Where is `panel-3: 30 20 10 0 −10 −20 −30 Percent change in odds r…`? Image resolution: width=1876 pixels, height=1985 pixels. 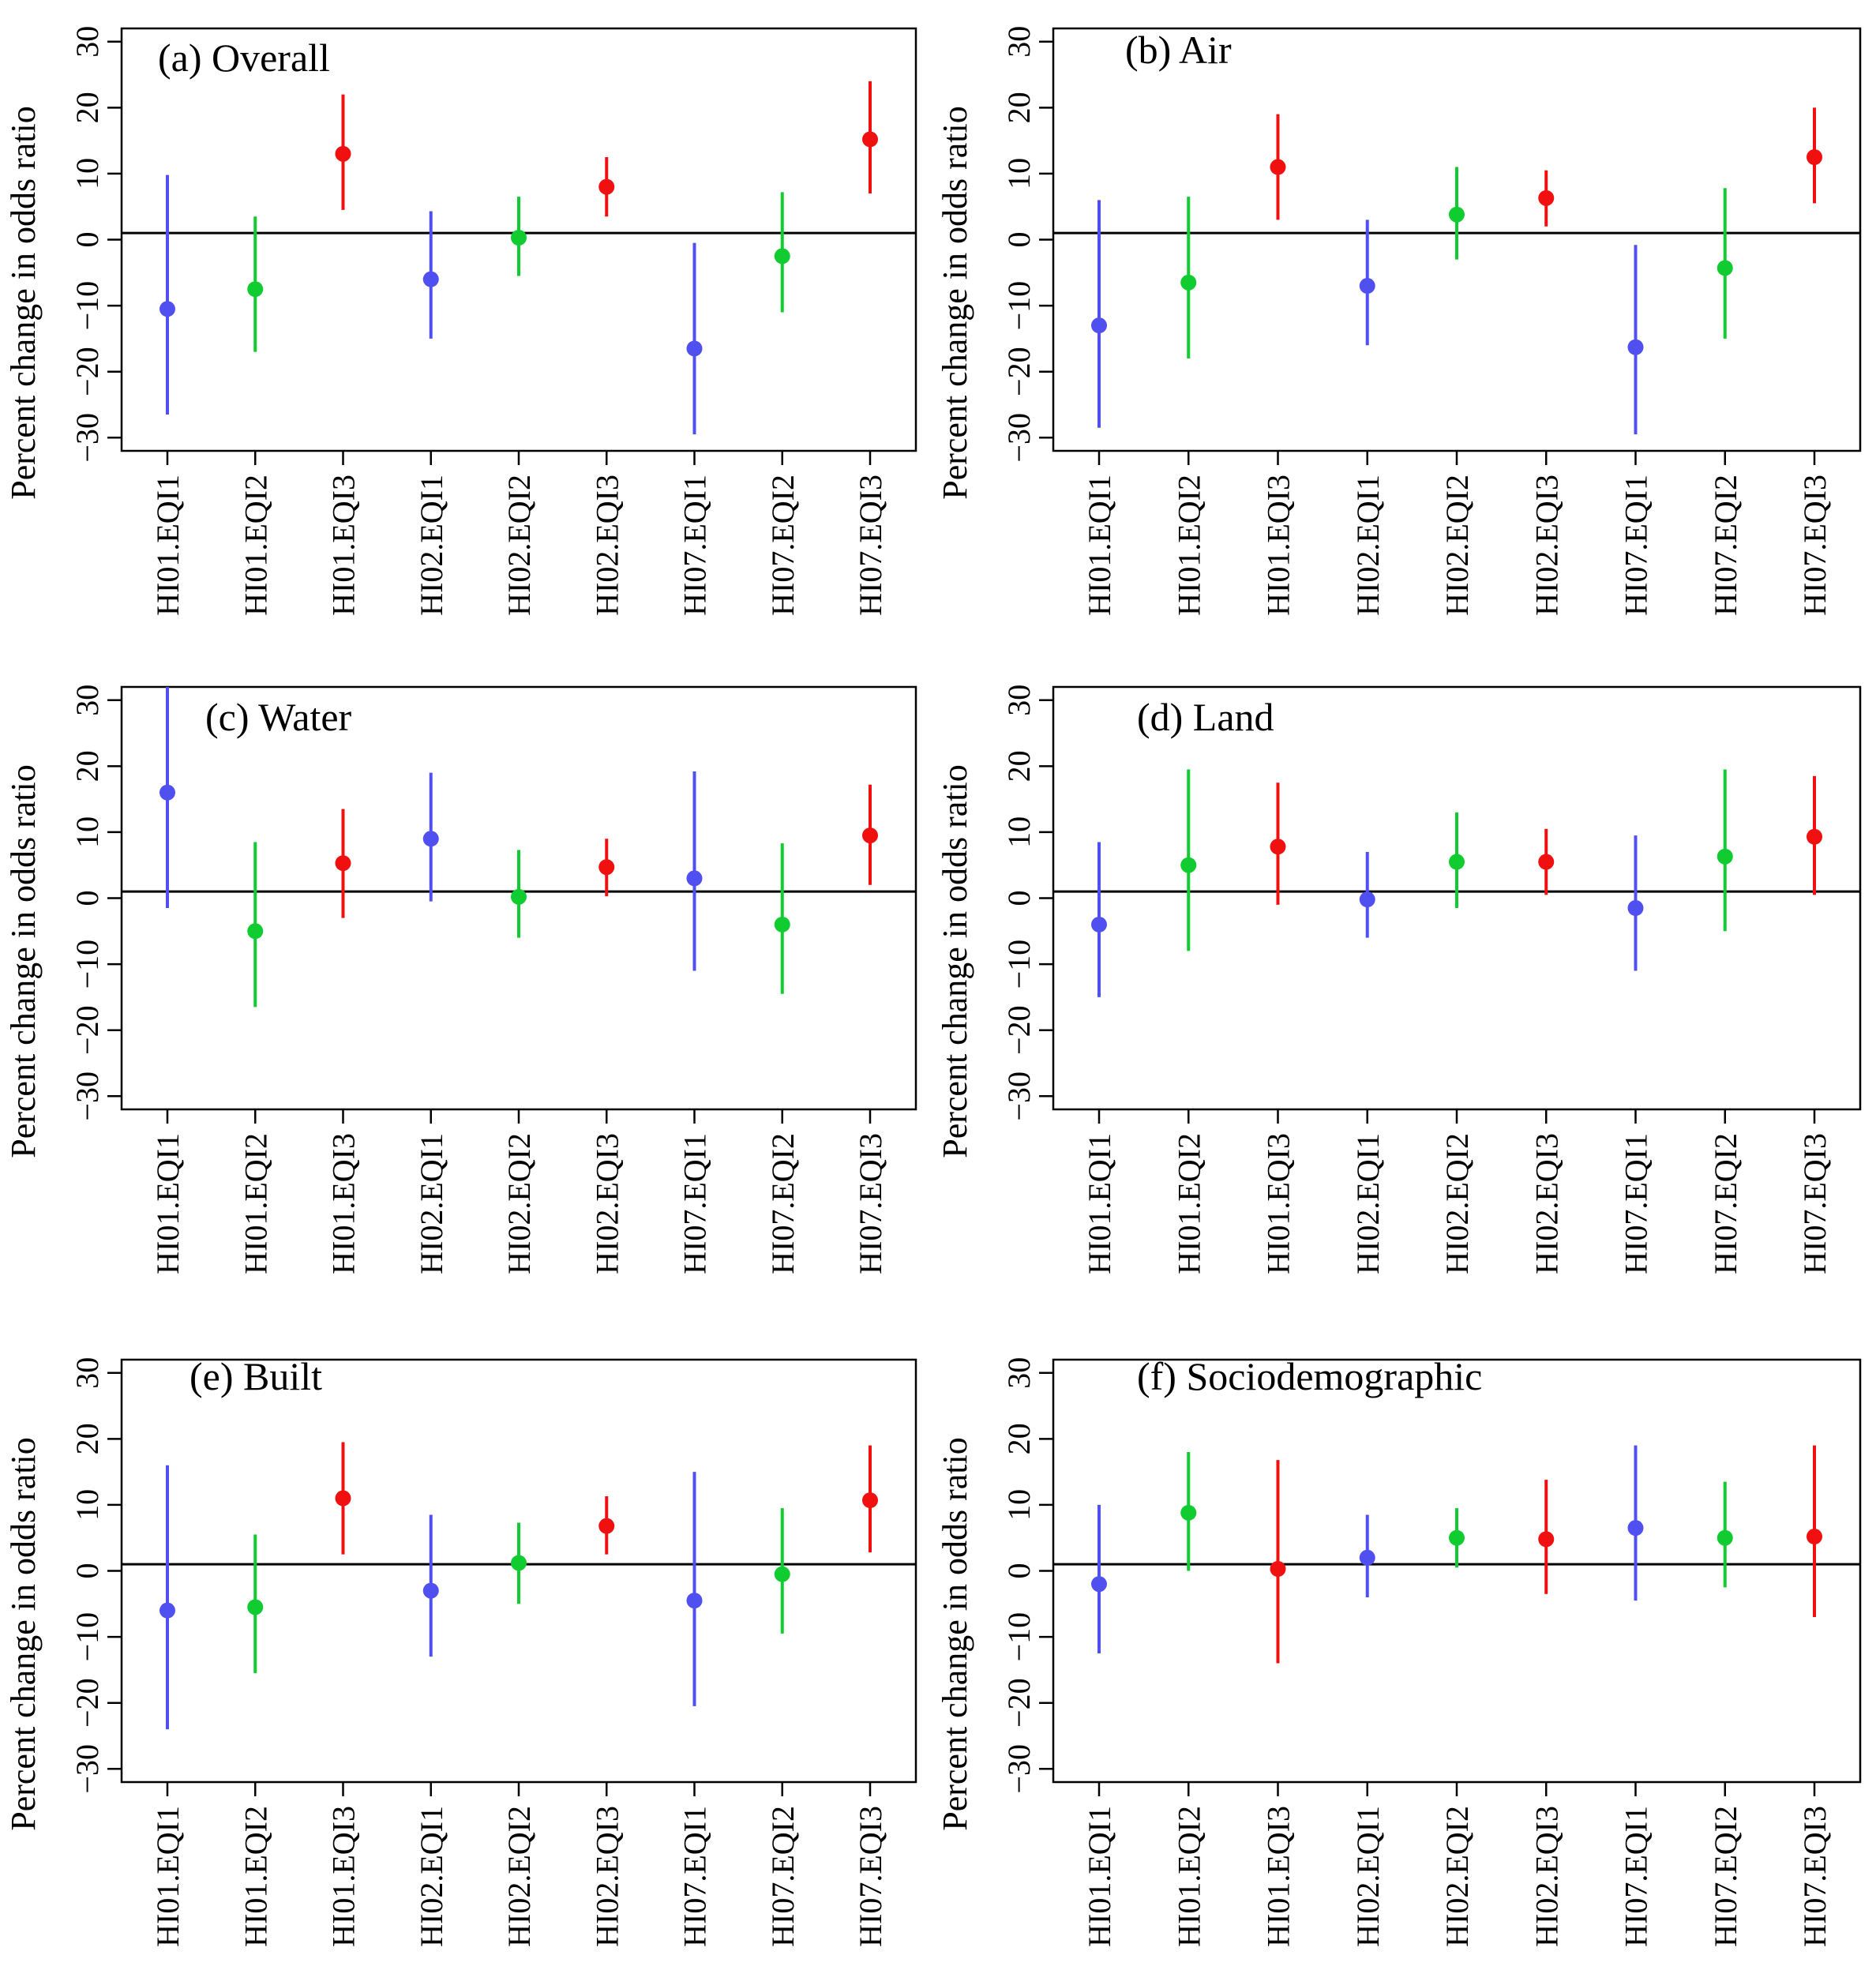
panel-3: 30 20 10 0 −10 −20 −30 Percent change in odds r… is located at coordinates (460, 979).